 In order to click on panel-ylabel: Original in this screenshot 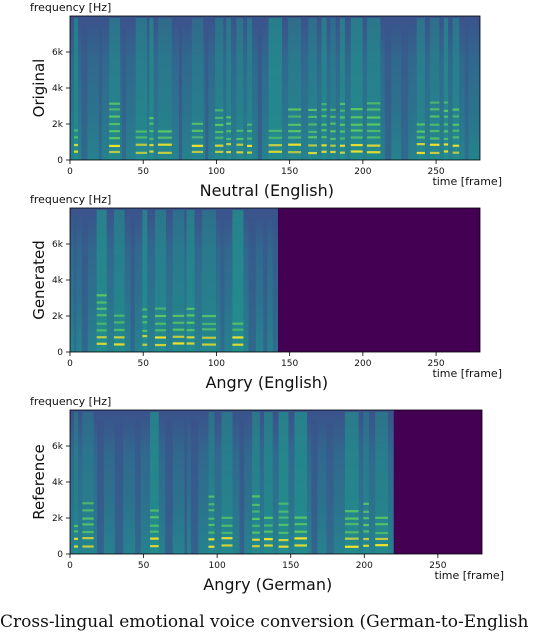, I will do `click(39, 88)`.